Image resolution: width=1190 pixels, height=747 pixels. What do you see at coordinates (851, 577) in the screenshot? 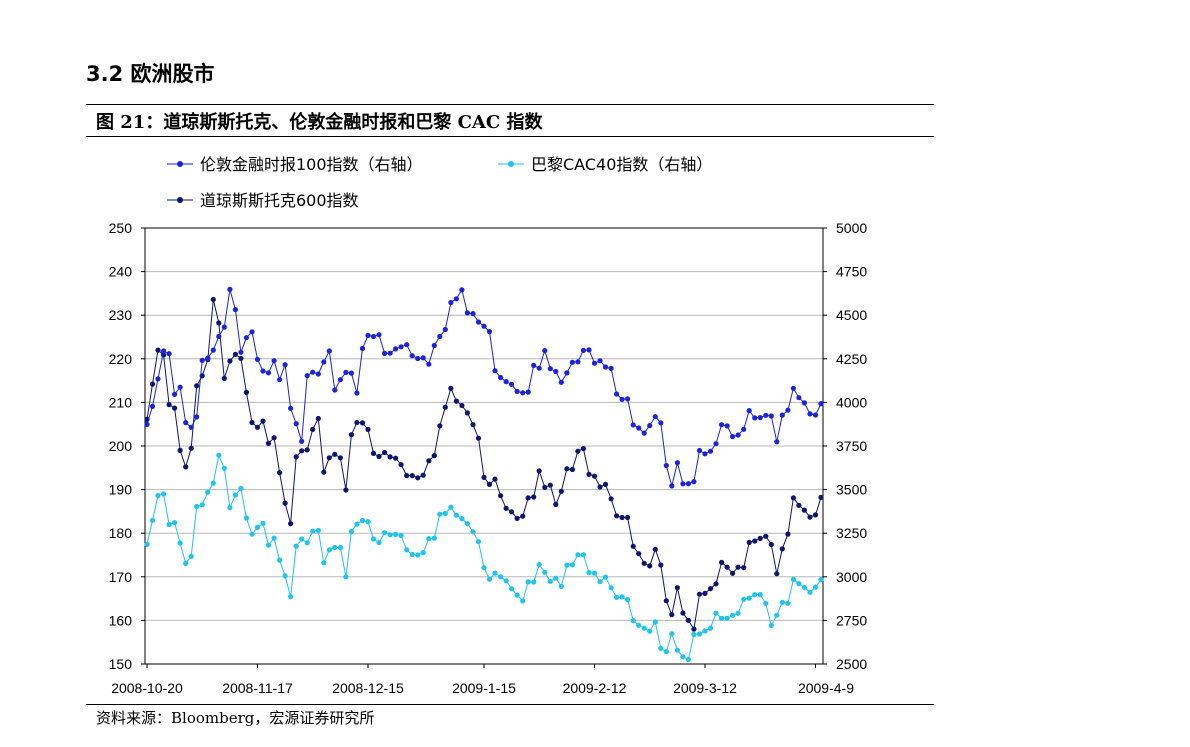
I see `y-right-tick-label: 3000` at bounding box center [851, 577].